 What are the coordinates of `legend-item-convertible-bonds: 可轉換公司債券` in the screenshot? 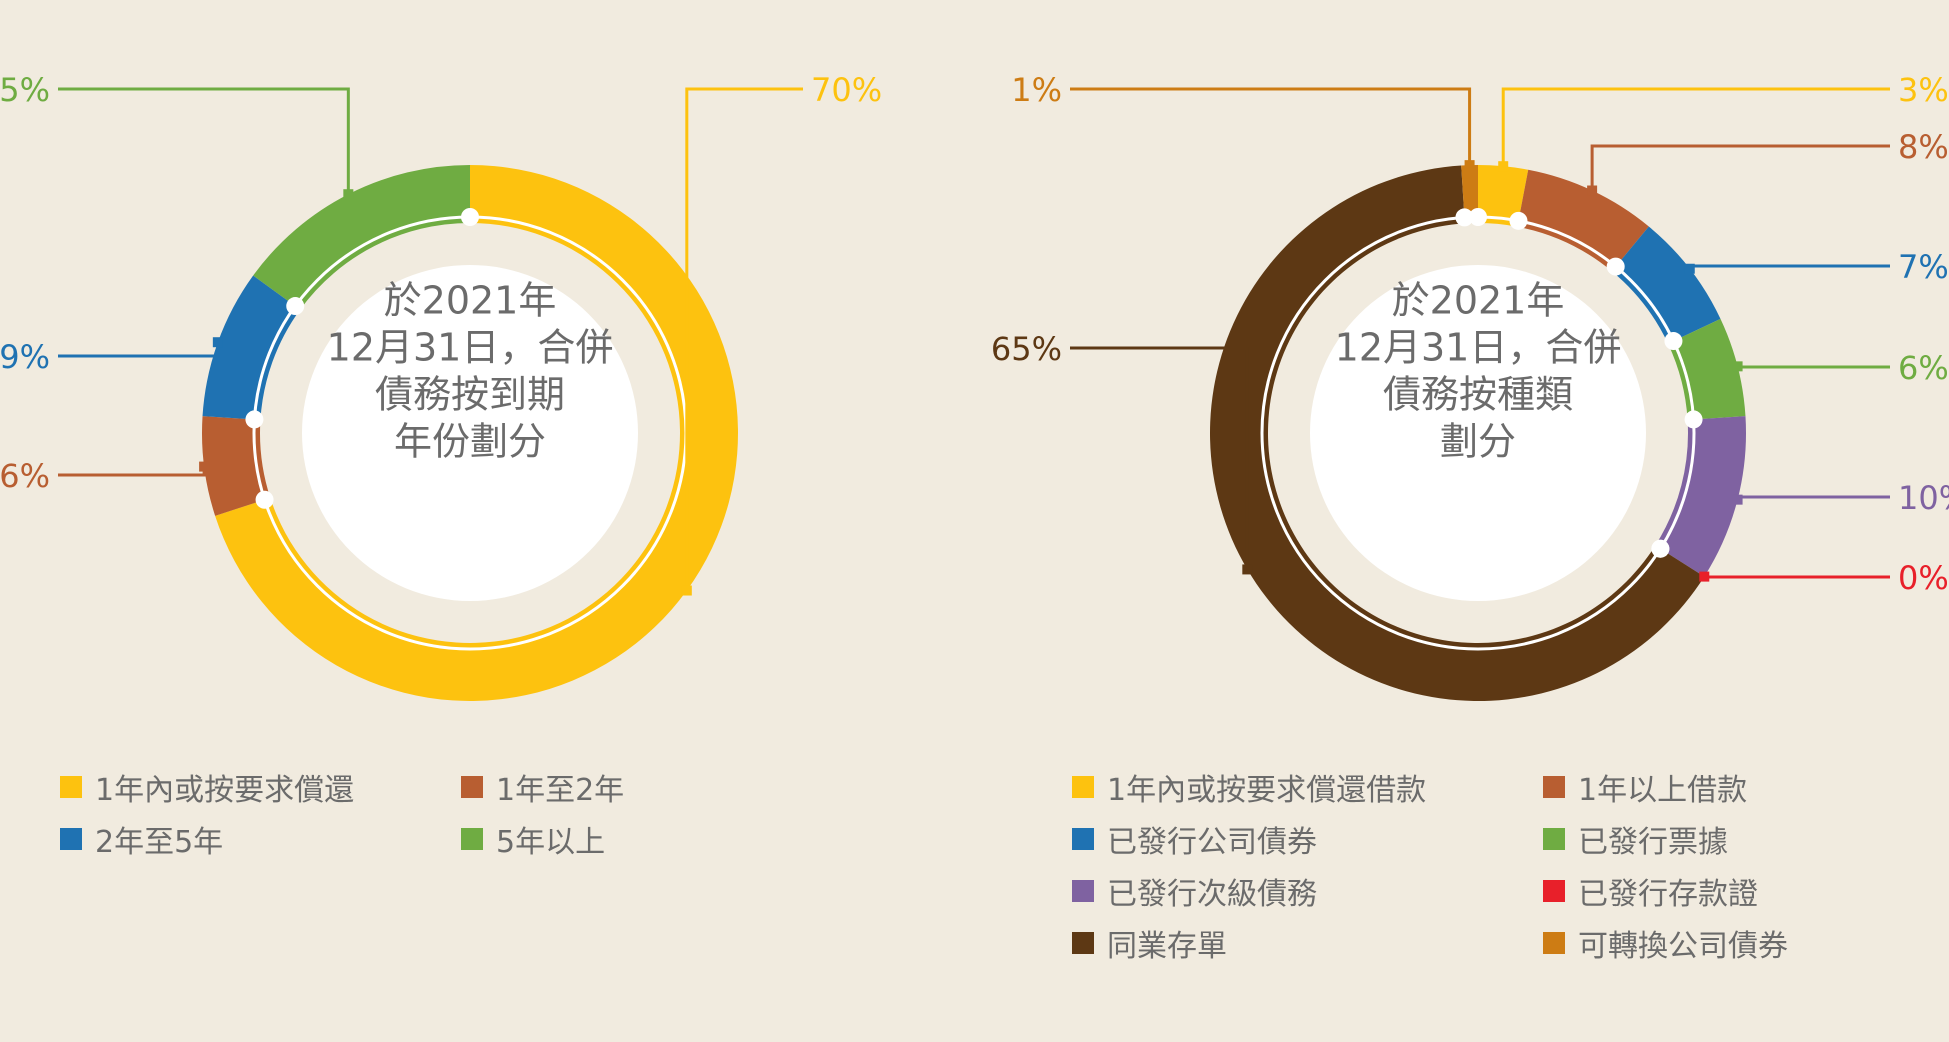 It's located at (1665, 943).